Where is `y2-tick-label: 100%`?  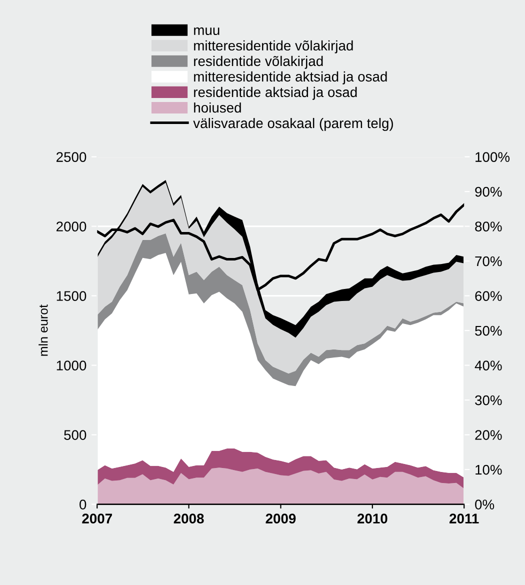
y2-tick-label: 100% is located at coordinates (493, 157).